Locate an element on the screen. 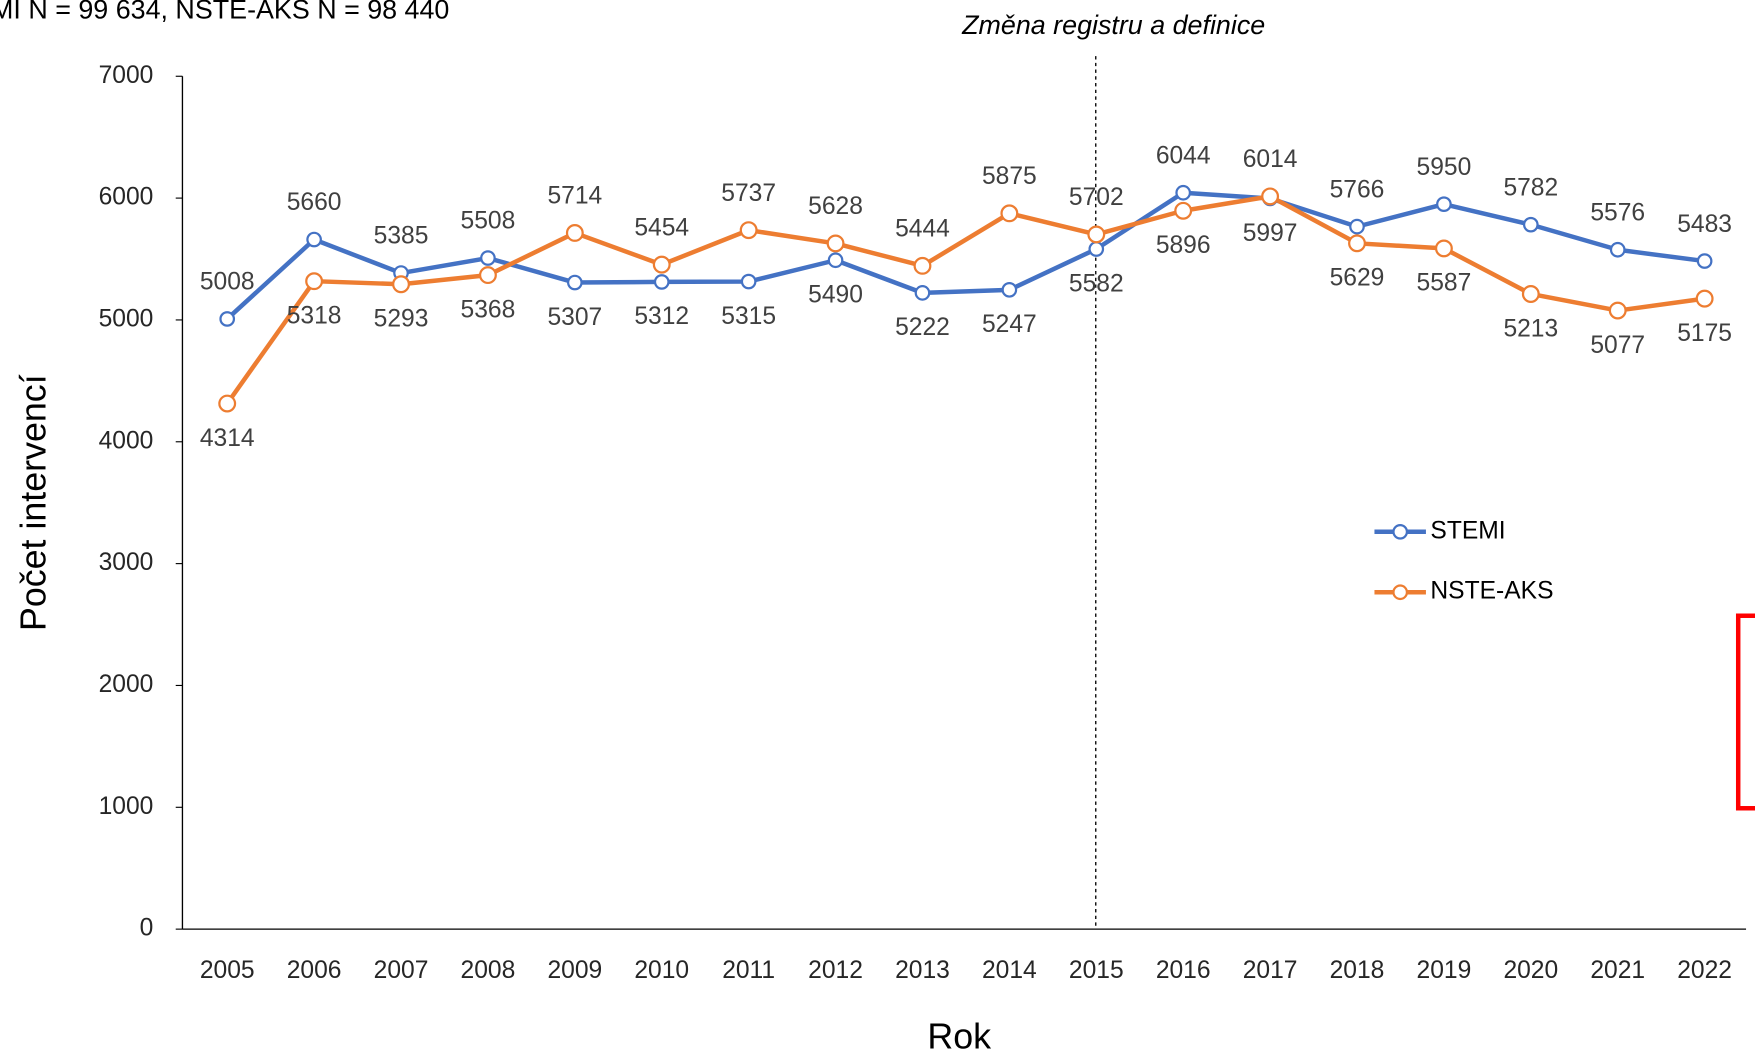 The height and width of the screenshot is (1058, 1755). data-label: 5008 is located at coordinates (227, 282).